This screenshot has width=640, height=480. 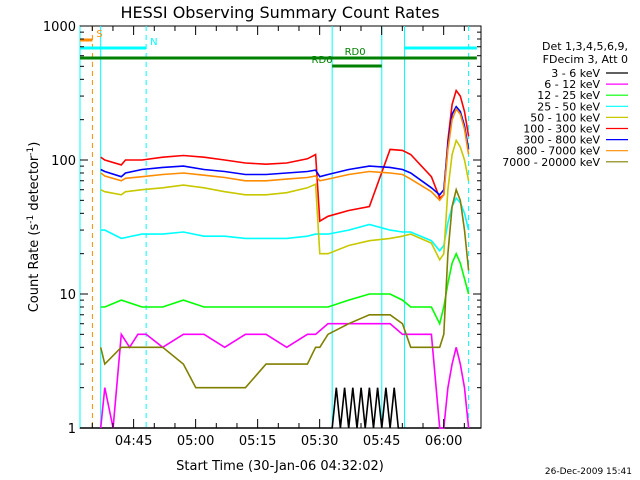 I want to click on y-axis-label-exponent-1: -1, so click(x=31, y=219).